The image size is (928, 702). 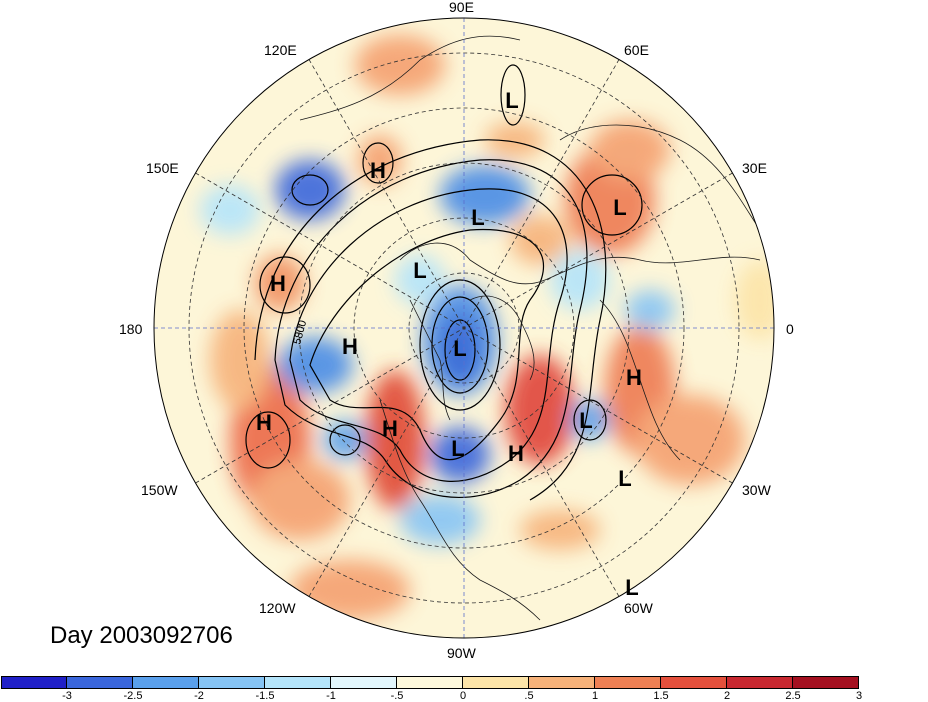 I want to click on colorbar-tick-label: -1.5, so click(x=265, y=696).